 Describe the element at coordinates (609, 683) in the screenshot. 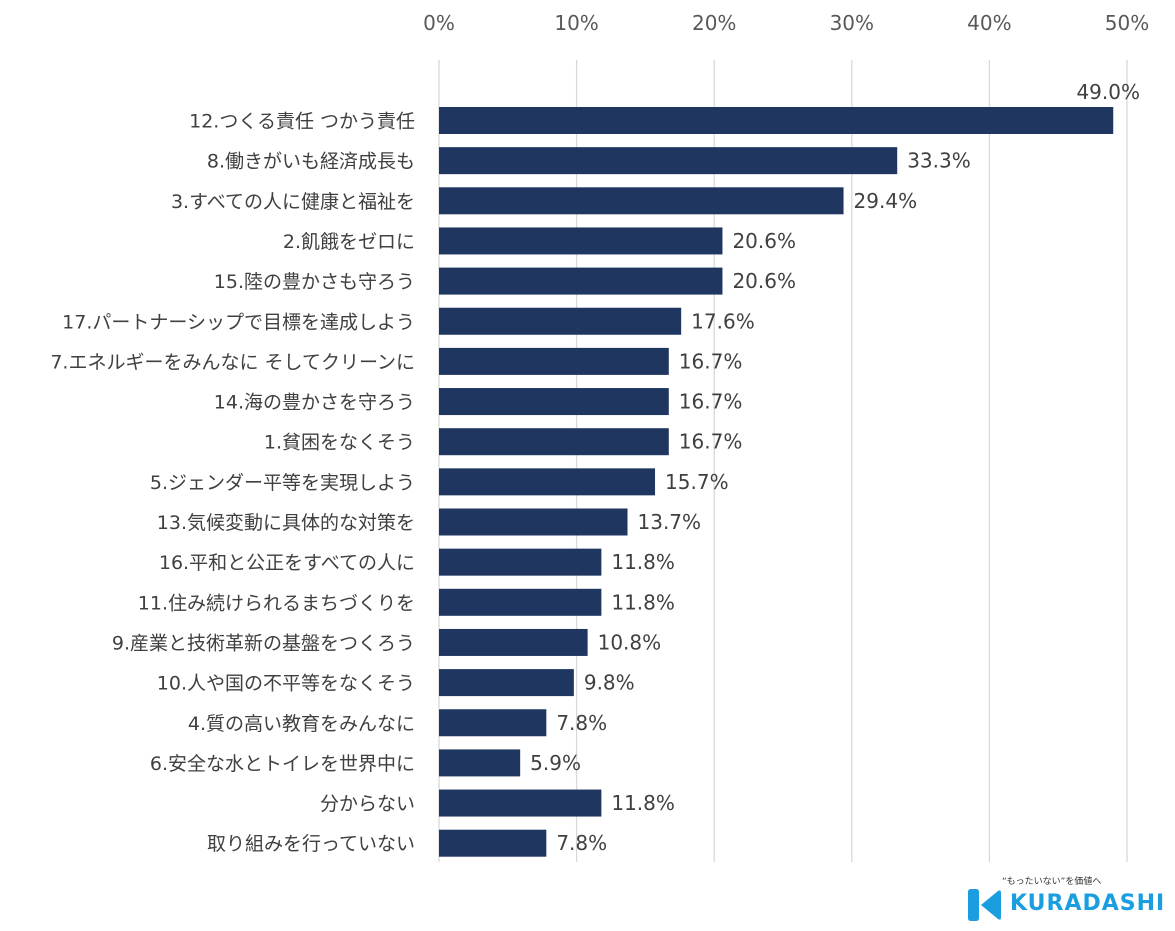

I see `value-label: 9.8%` at that location.